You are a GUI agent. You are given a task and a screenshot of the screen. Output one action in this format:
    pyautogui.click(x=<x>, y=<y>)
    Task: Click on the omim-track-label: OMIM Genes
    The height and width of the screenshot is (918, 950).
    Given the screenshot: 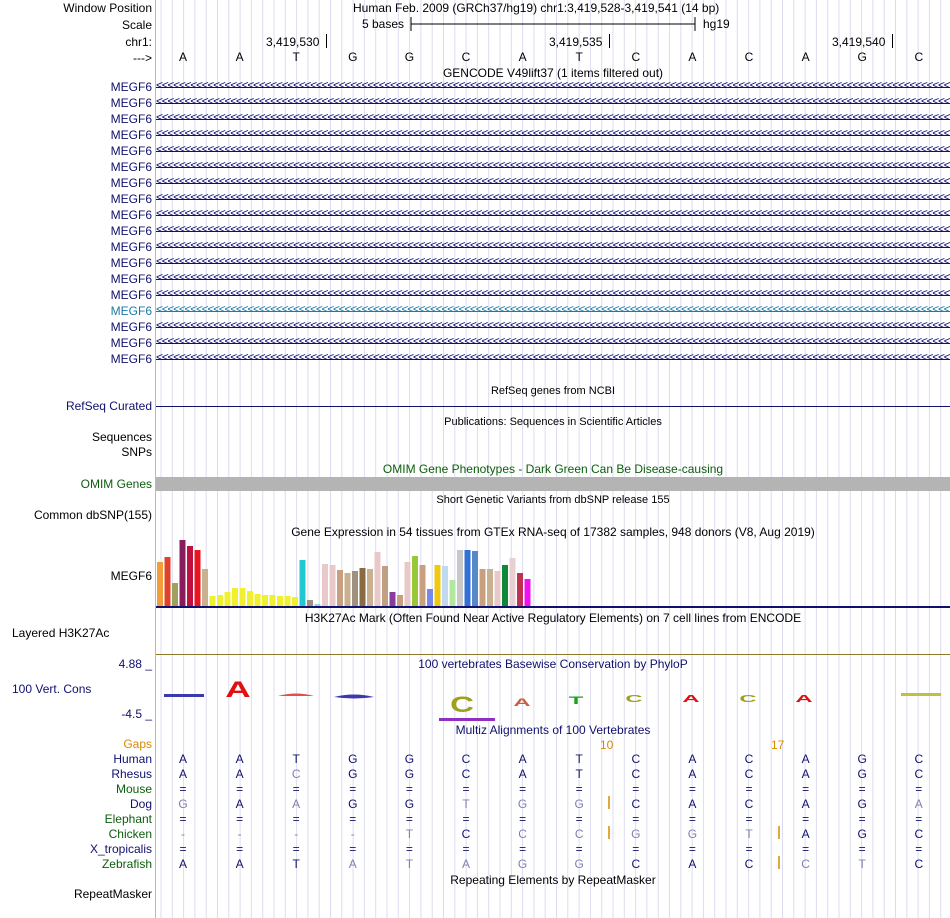 What is the action you would take?
    pyautogui.click(x=116, y=484)
    